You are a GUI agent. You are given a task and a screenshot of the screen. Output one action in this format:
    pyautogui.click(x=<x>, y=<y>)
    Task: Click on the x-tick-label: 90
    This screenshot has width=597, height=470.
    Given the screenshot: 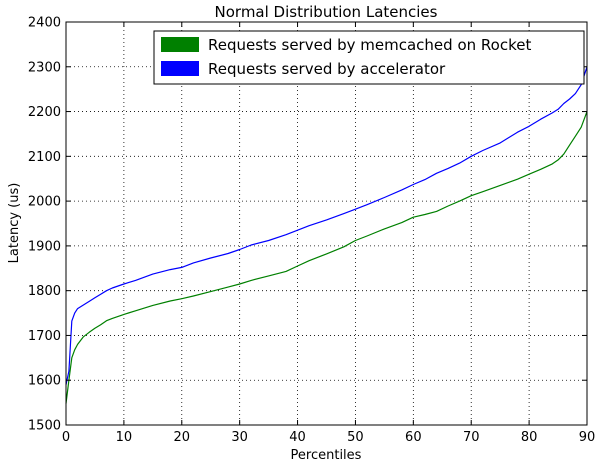 What is the action you would take?
    pyautogui.click(x=587, y=437)
    